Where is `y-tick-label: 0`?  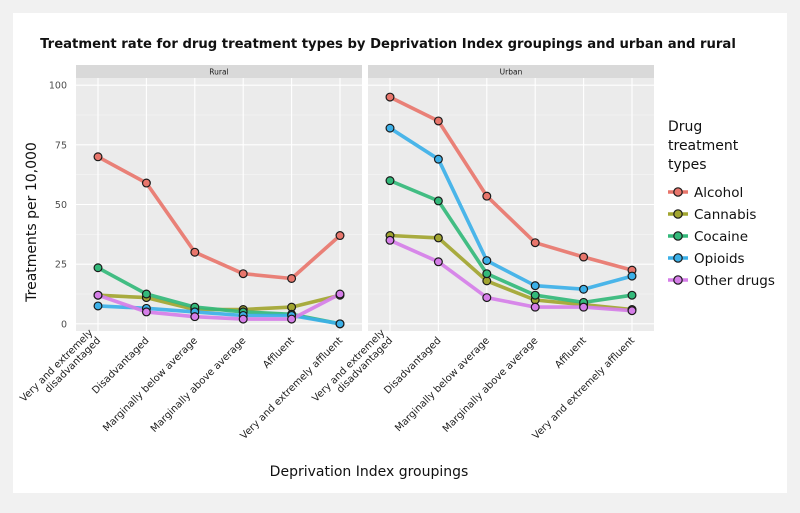
y-tick-label: 0 is located at coordinates (64, 324).